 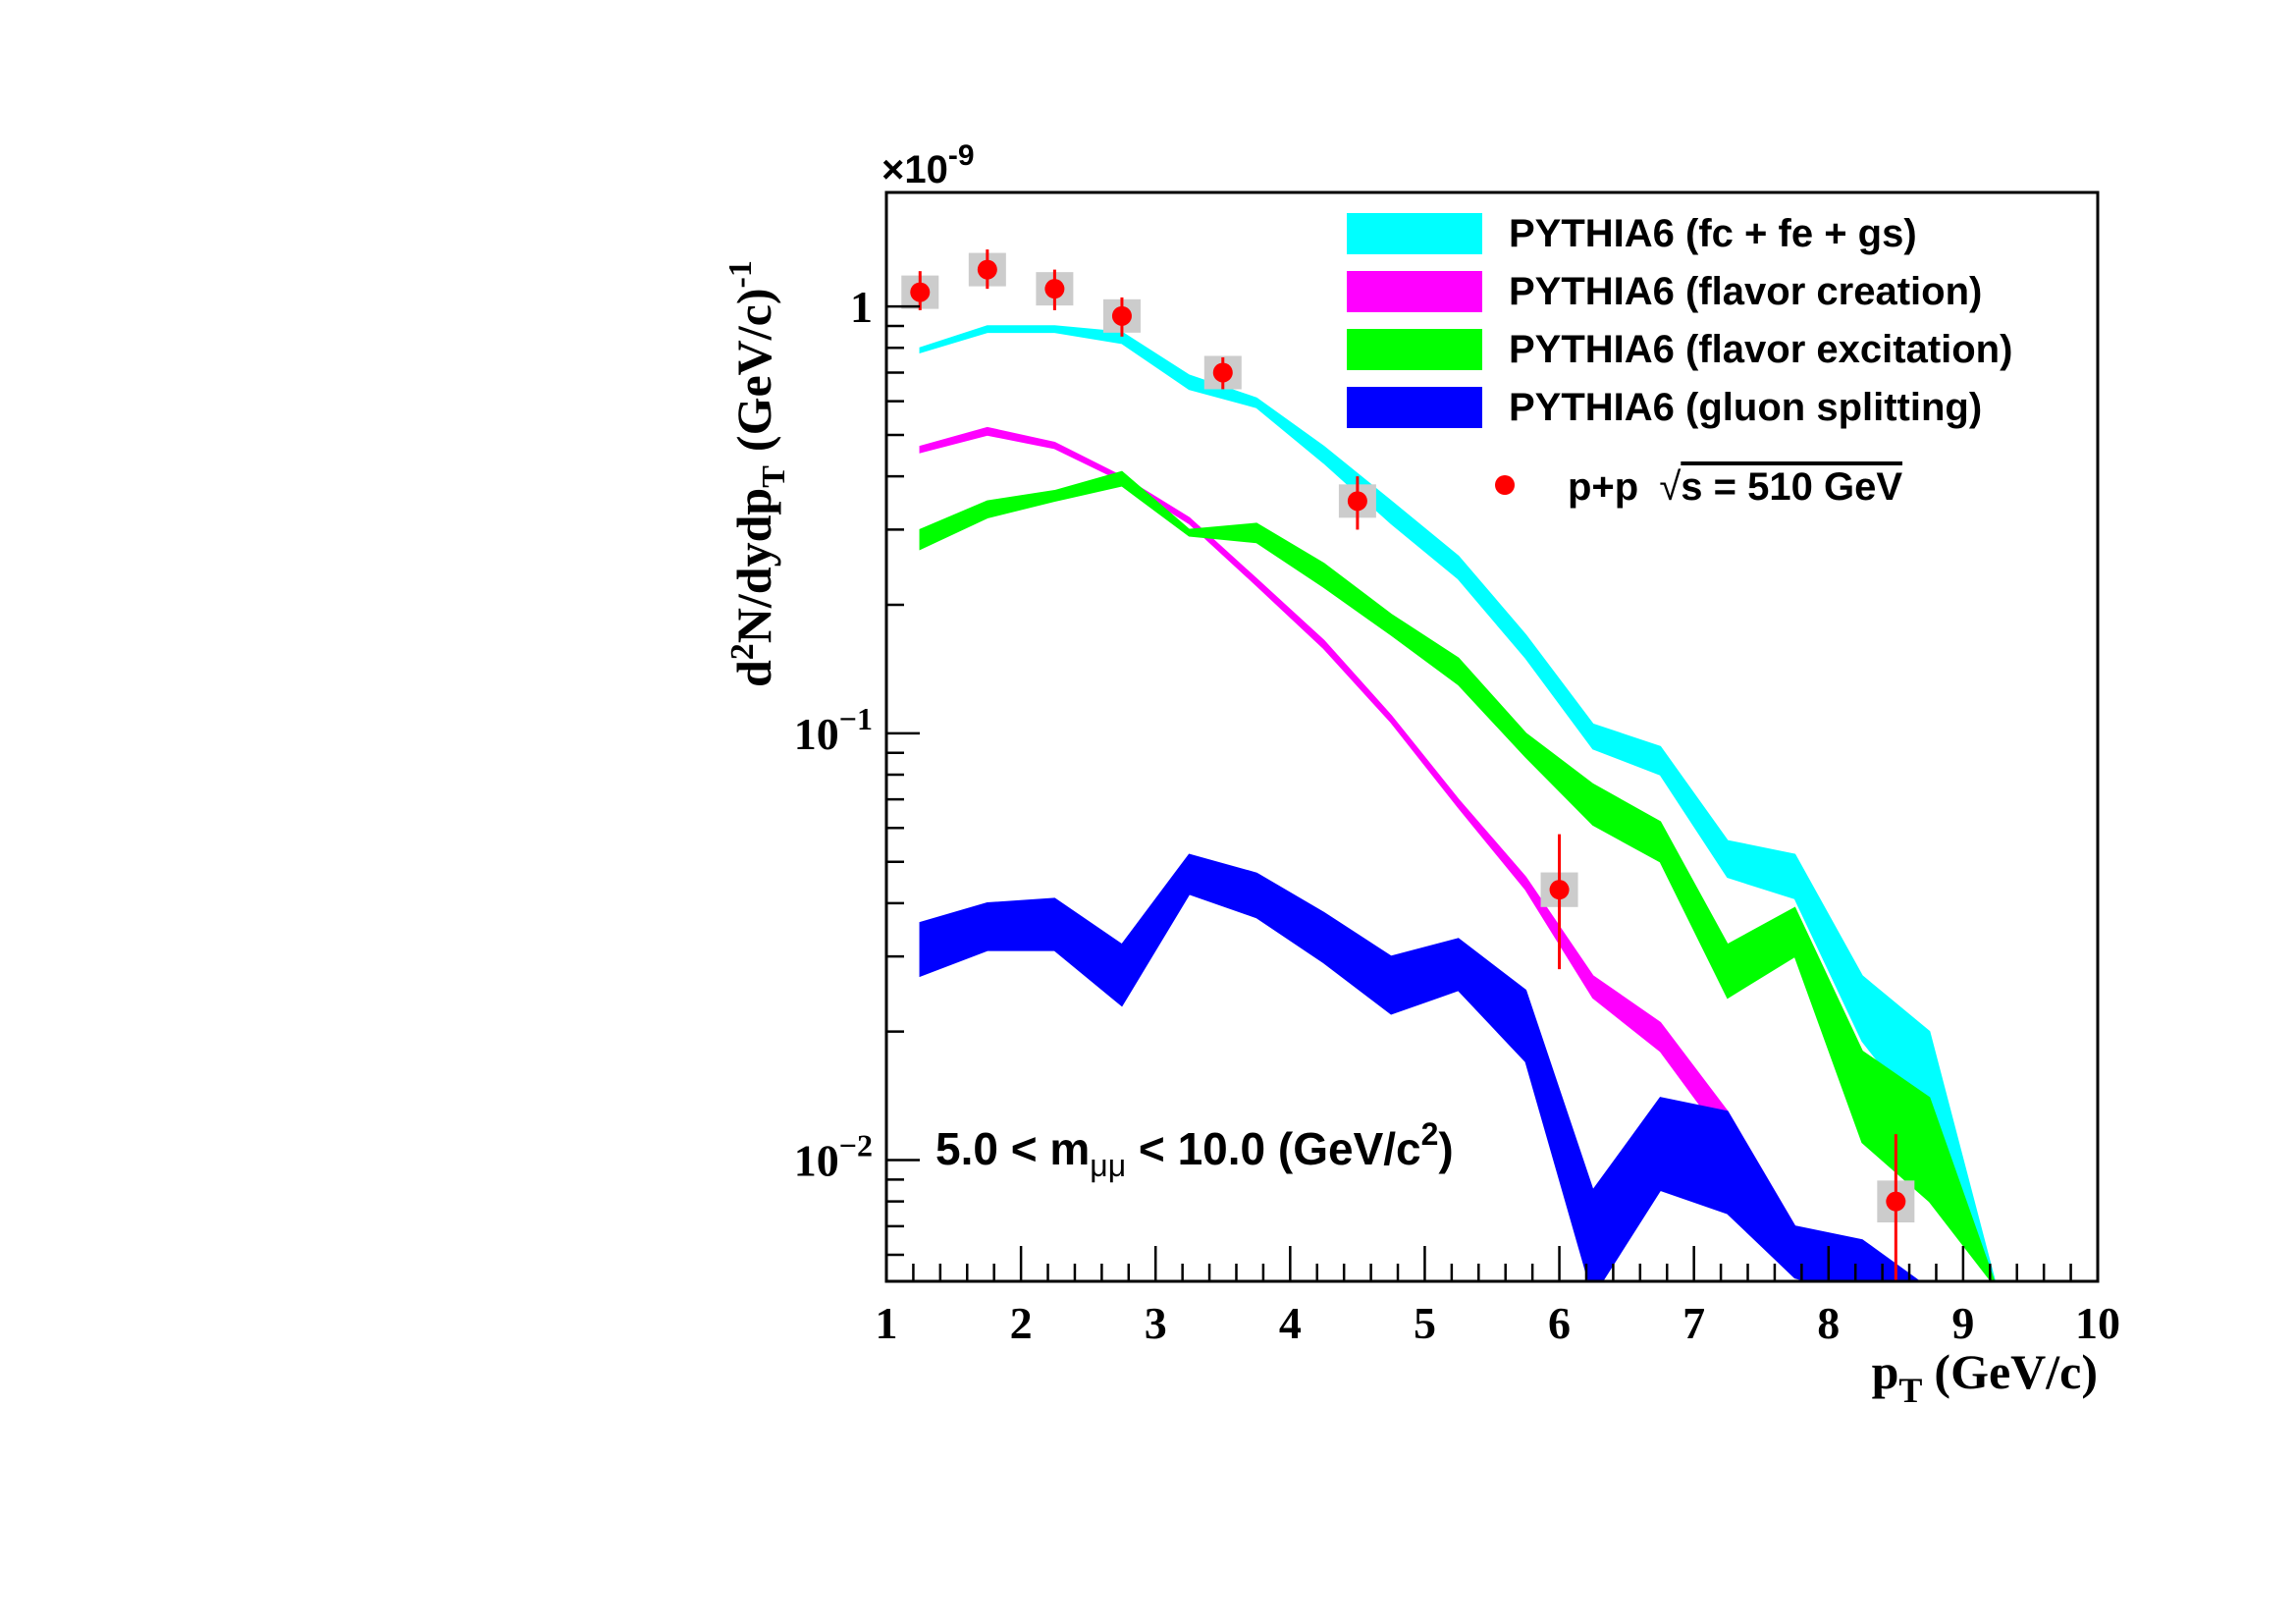 What do you see at coordinates (742, 651) in the screenshot?
I see `y-axis-label-sup: 2` at bounding box center [742, 651].